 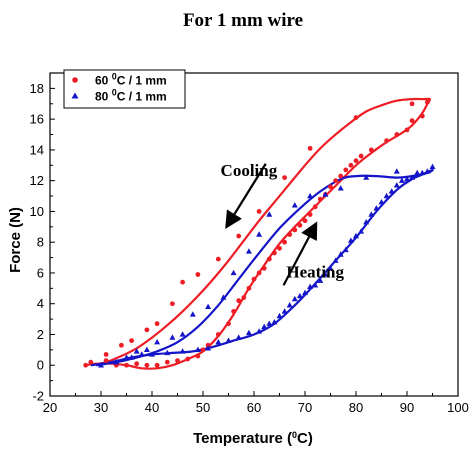 I want to click on legend-label-series-1: 60 0C / 1 mm, so click(x=131, y=80).